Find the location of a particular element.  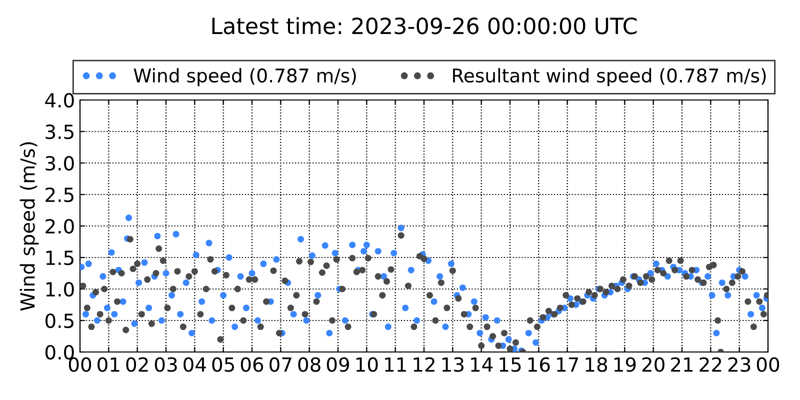

x-tick-label: 08 is located at coordinates (309, 364).